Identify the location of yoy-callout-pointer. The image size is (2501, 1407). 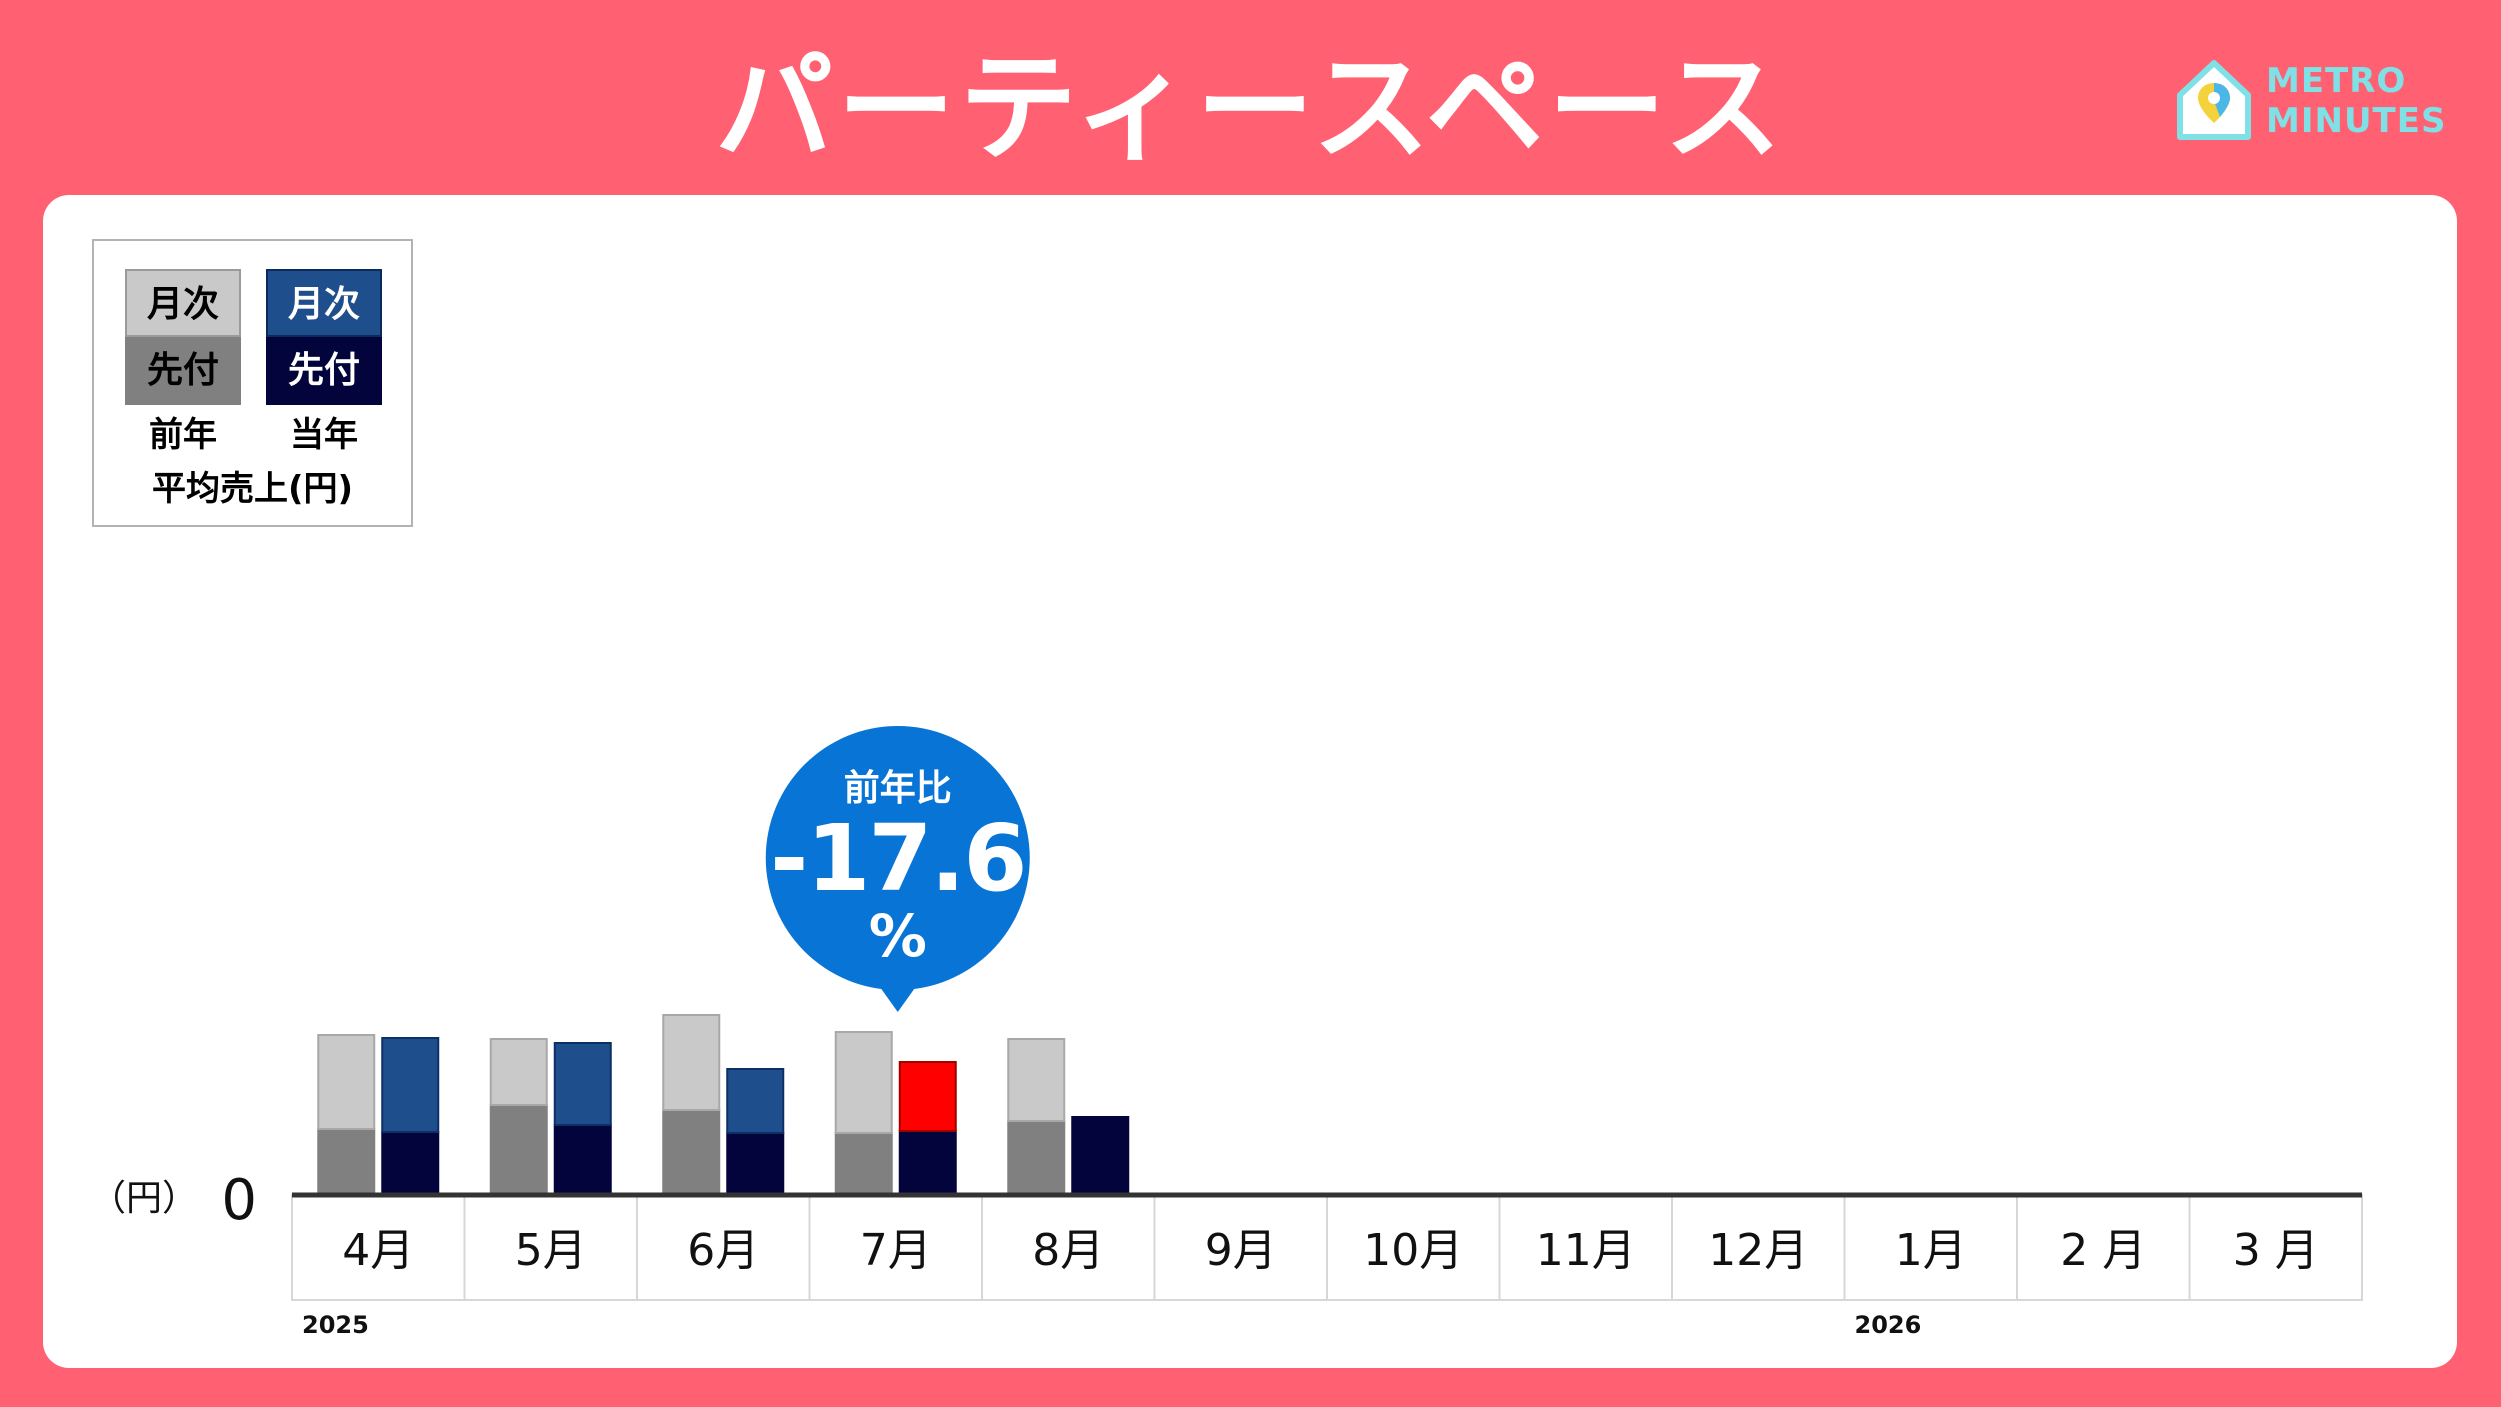
(897, 998).